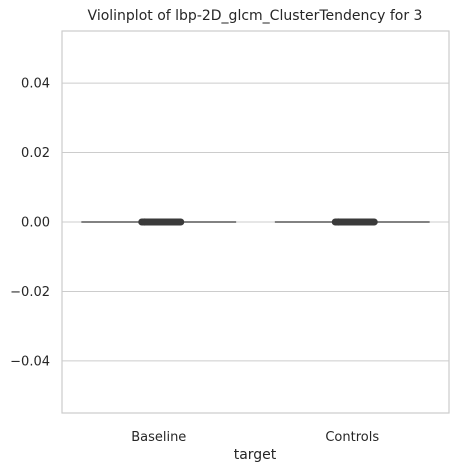 Image resolution: width=459 pixels, height=473 pixels. What do you see at coordinates (30, 292) in the screenshot?
I see `y-tick-label: −0.02` at bounding box center [30, 292].